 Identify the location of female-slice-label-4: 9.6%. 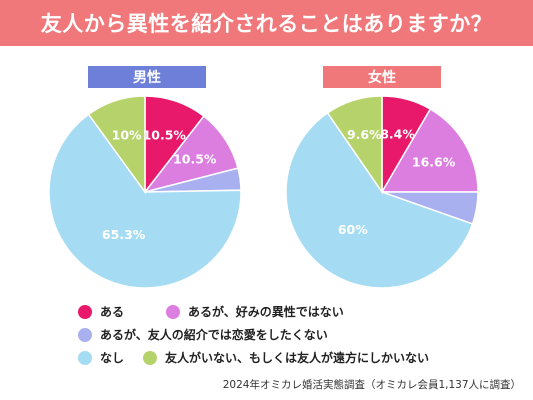
(364, 134).